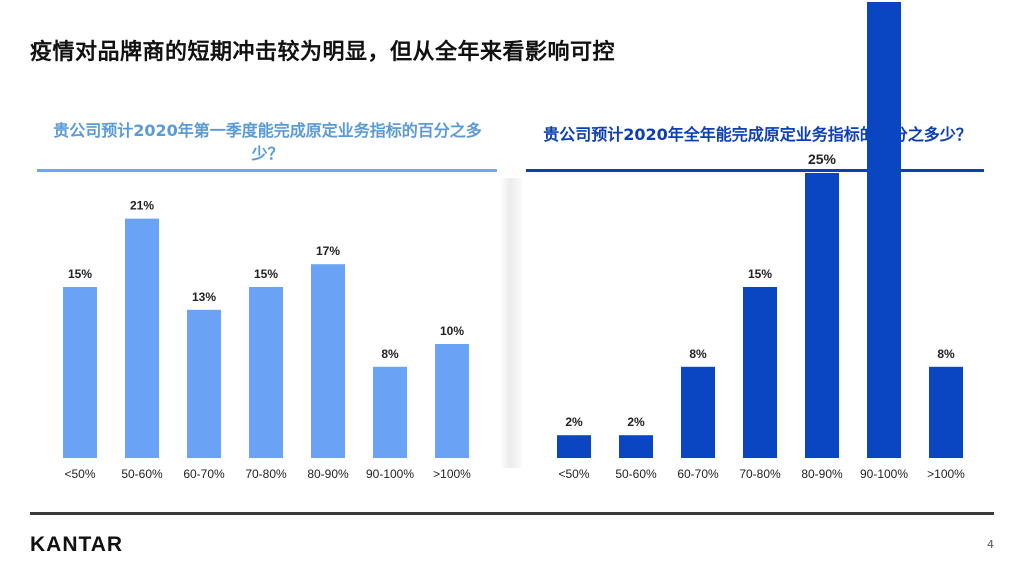  What do you see at coordinates (328, 251) in the screenshot?
I see `q1-data-label-5: 17%` at bounding box center [328, 251].